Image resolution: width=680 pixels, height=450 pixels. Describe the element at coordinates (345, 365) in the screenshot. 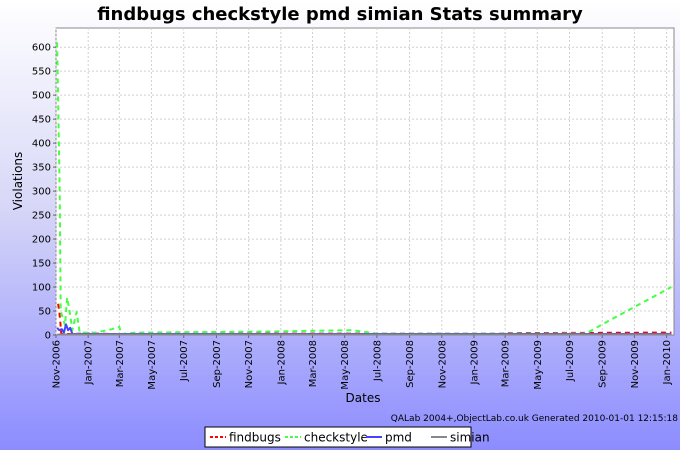

I see `x-tick-label: May-2008` at that location.